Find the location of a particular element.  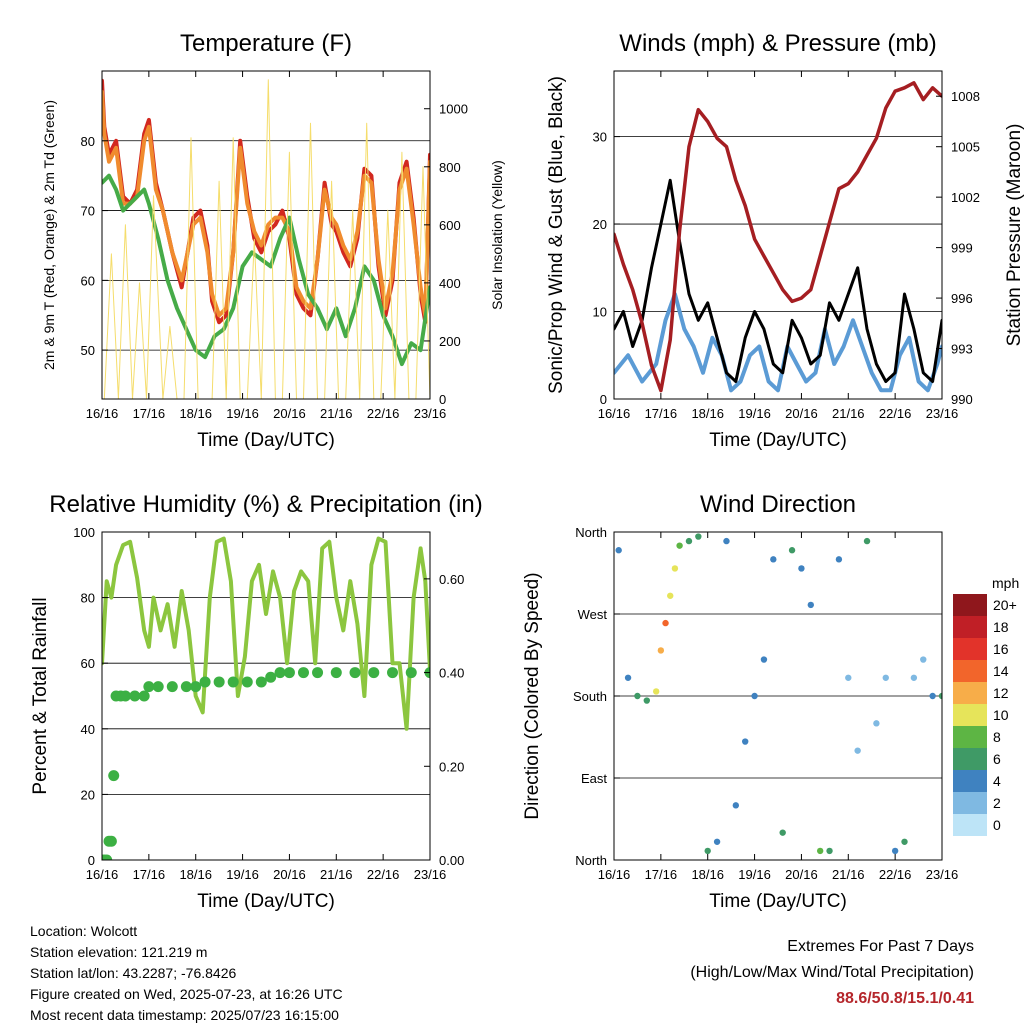

y-tick-label-right: 1000 is located at coordinates (453, 109).